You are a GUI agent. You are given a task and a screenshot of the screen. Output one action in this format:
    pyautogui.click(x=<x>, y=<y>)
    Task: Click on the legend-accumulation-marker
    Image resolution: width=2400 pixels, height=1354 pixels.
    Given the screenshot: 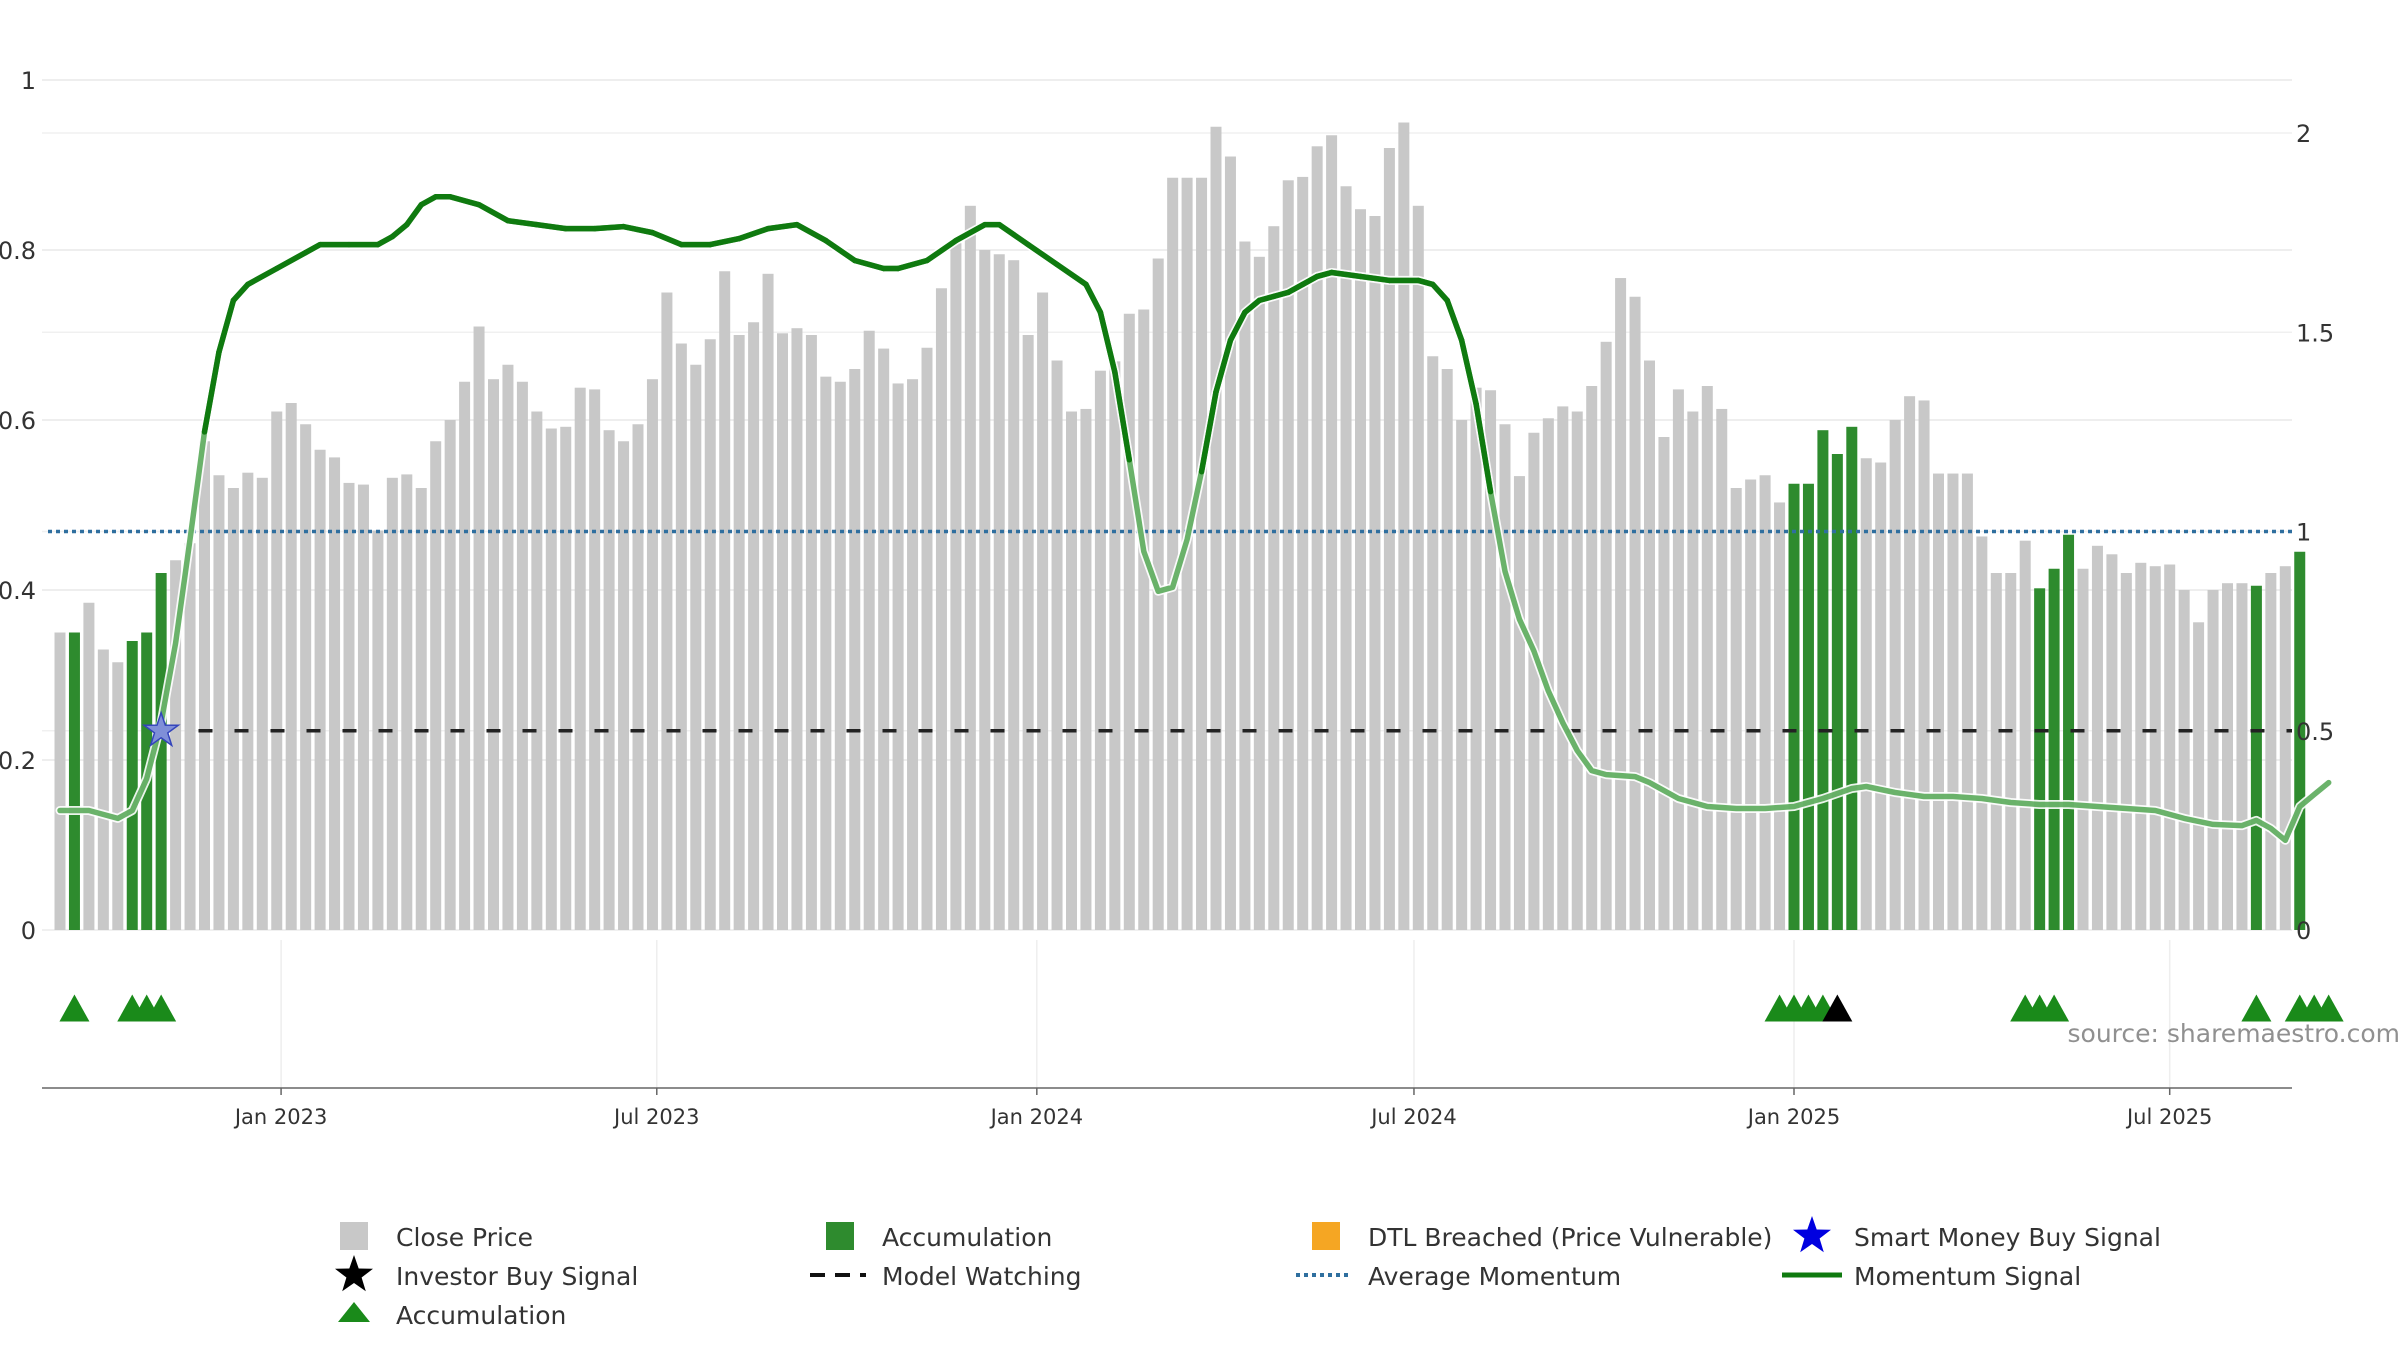 What is the action you would take?
    pyautogui.click(x=354, y=1312)
    